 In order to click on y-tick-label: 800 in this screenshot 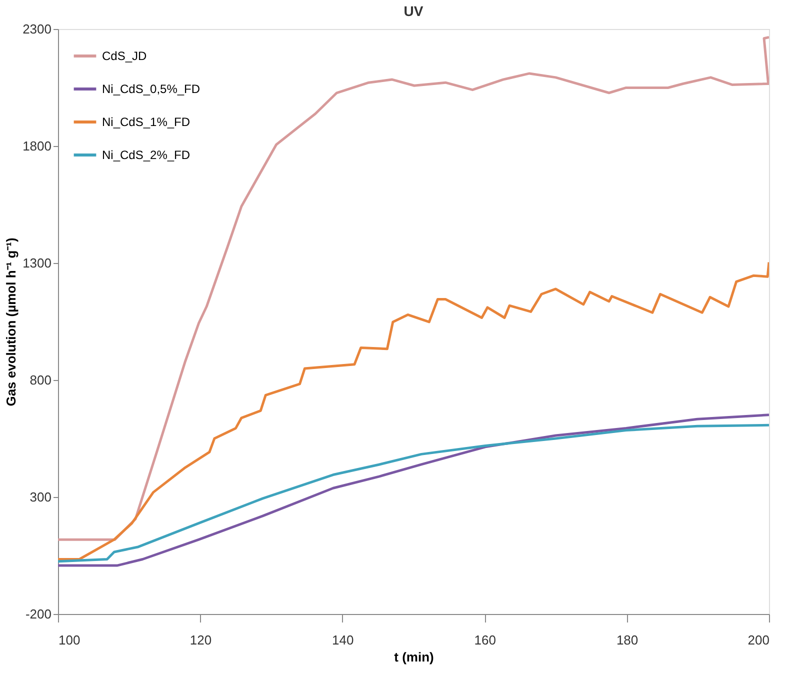, I will do `click(41, 380)`.